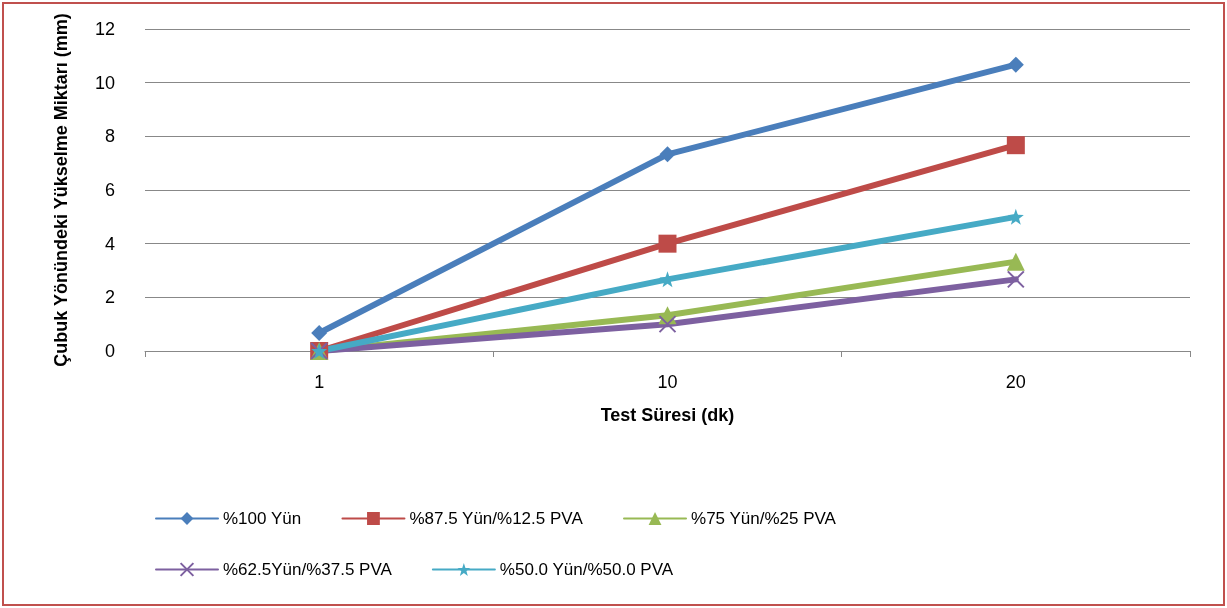 The width and height of the screenshot is (1227, 608). What do you see at coordinates (586, 569) in the screenshot?
I see `legend-label: %50.0 Yün/%50.0 PVA` at bounding box center [586, 569].